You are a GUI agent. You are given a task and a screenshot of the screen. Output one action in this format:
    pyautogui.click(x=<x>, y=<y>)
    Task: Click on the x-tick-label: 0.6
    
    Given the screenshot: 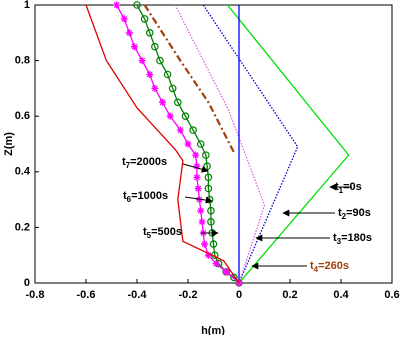 What is the action you would take?
    pyautogui.click(x=391, y=295)
    